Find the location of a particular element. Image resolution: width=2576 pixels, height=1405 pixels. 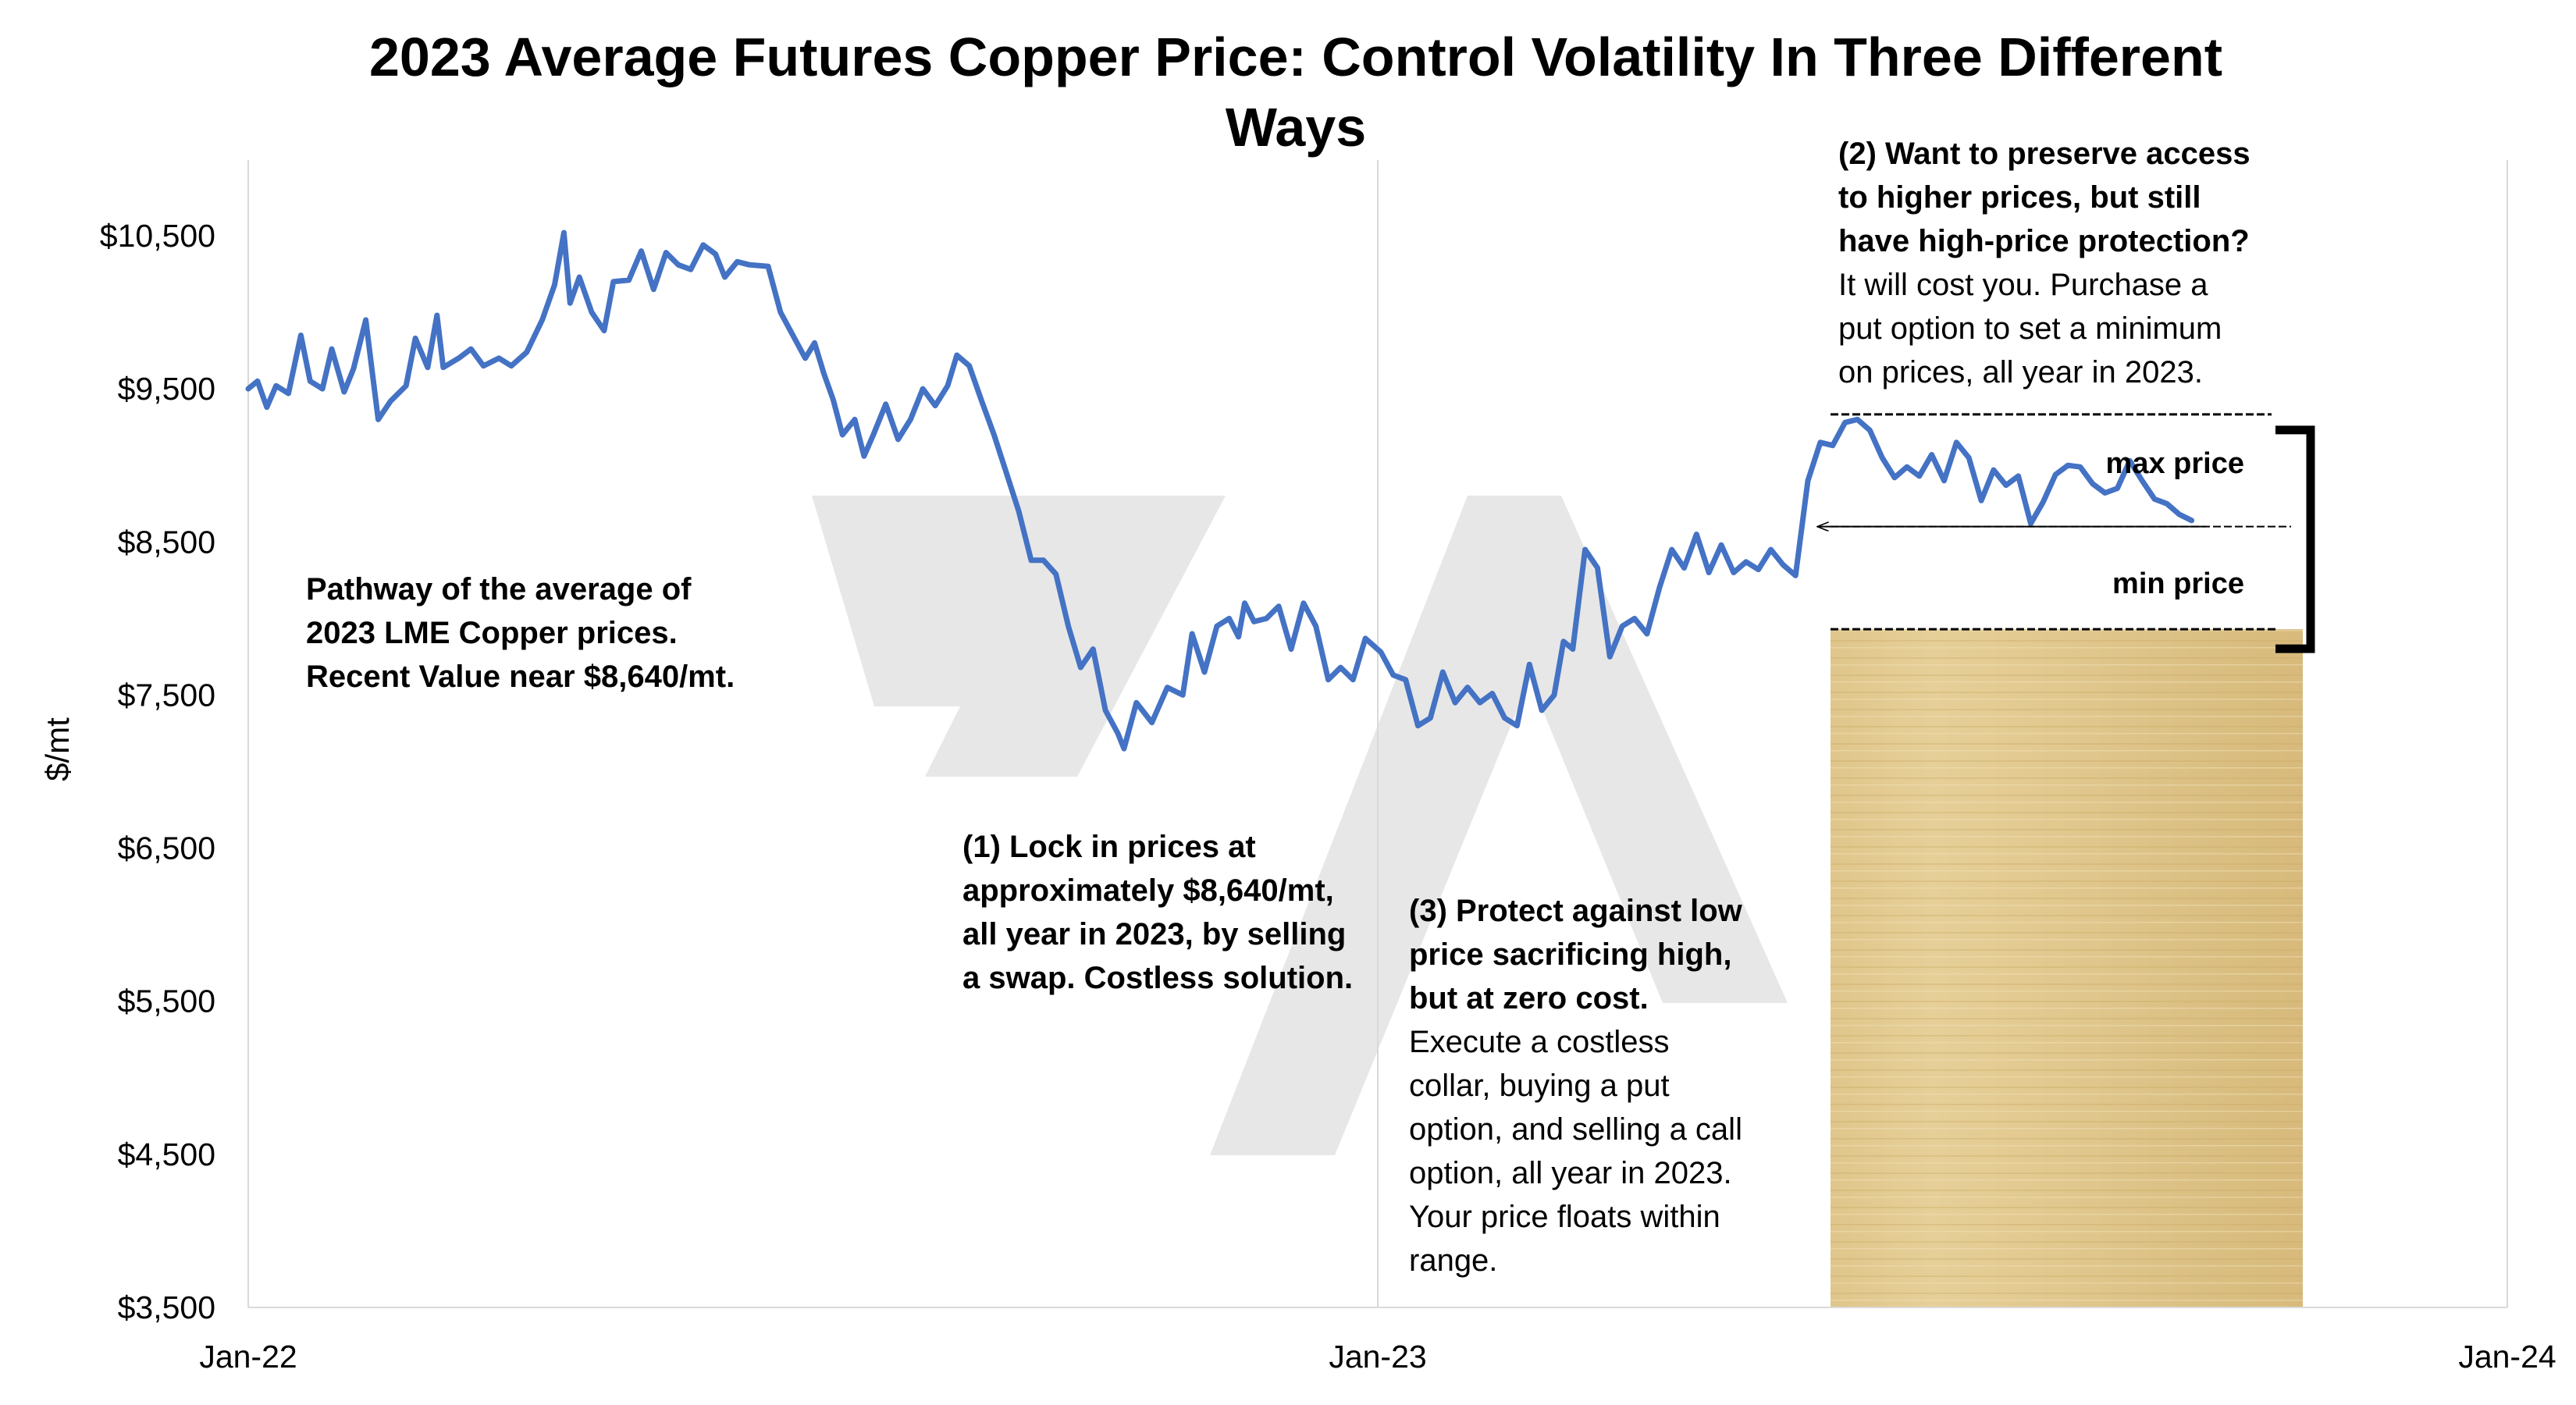

annotation-line: have high-price protection? is located at coordinates (2044, 241).